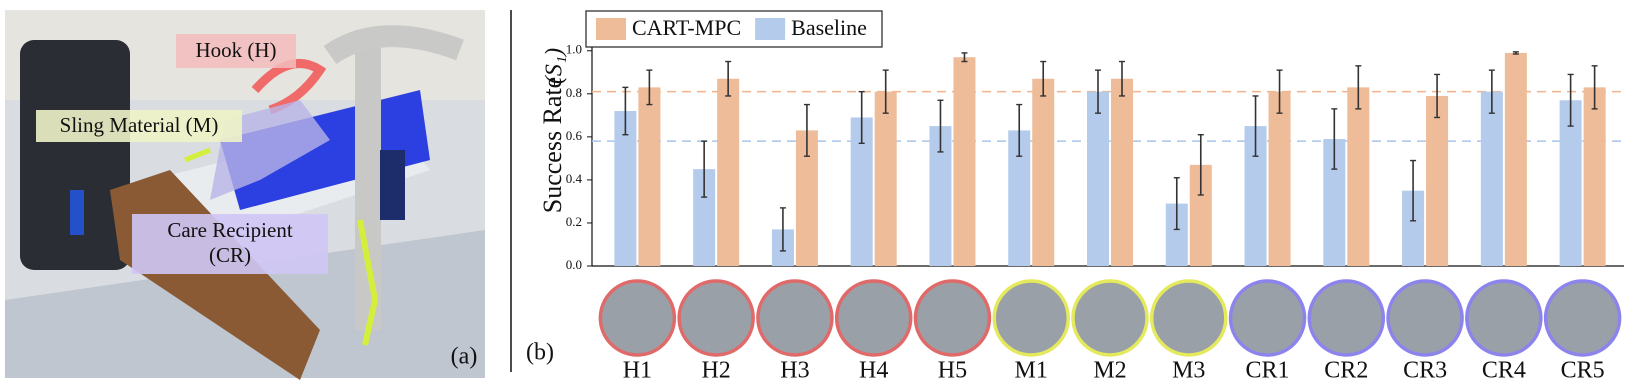 This screenshot has width=1634, height=392. I want to click on legend-label: CART-MPC, so click(686, 27).